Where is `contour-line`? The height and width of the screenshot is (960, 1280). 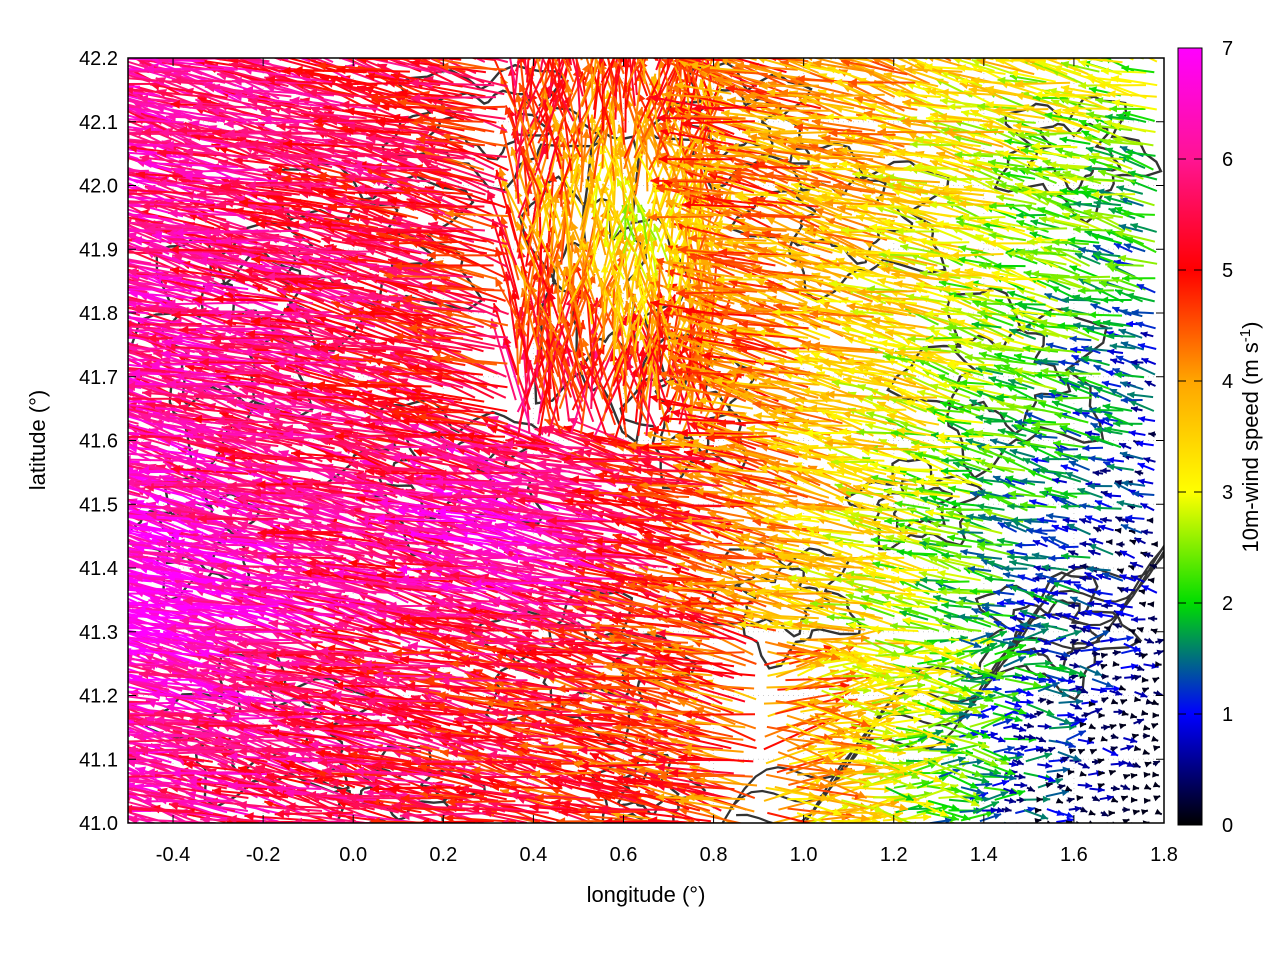 contour-line is located at coordinates (1053, 635).